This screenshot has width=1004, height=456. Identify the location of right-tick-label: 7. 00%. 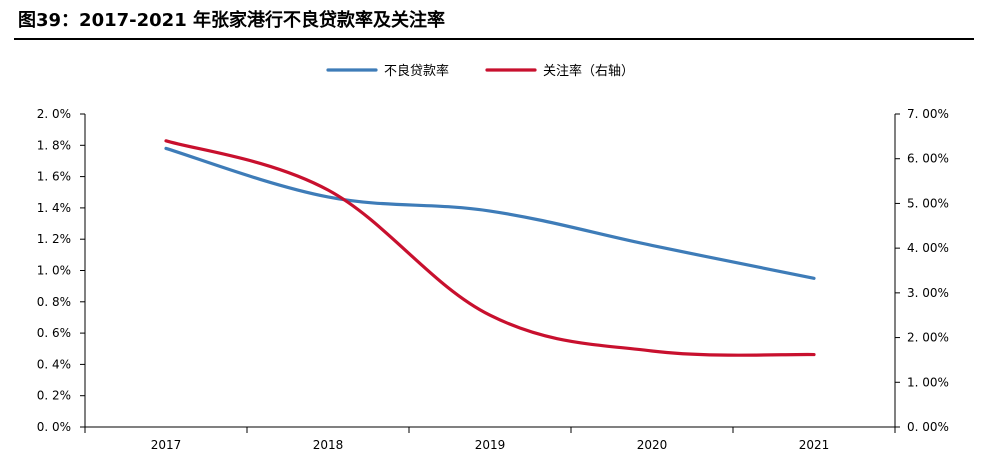
(928, 114).